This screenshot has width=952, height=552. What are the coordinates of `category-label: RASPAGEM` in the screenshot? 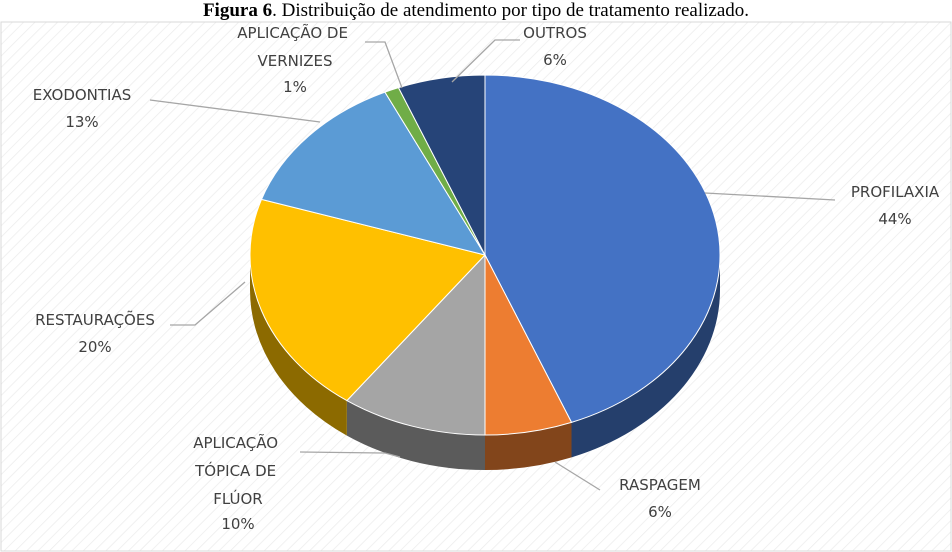 It's located at (660, 485).